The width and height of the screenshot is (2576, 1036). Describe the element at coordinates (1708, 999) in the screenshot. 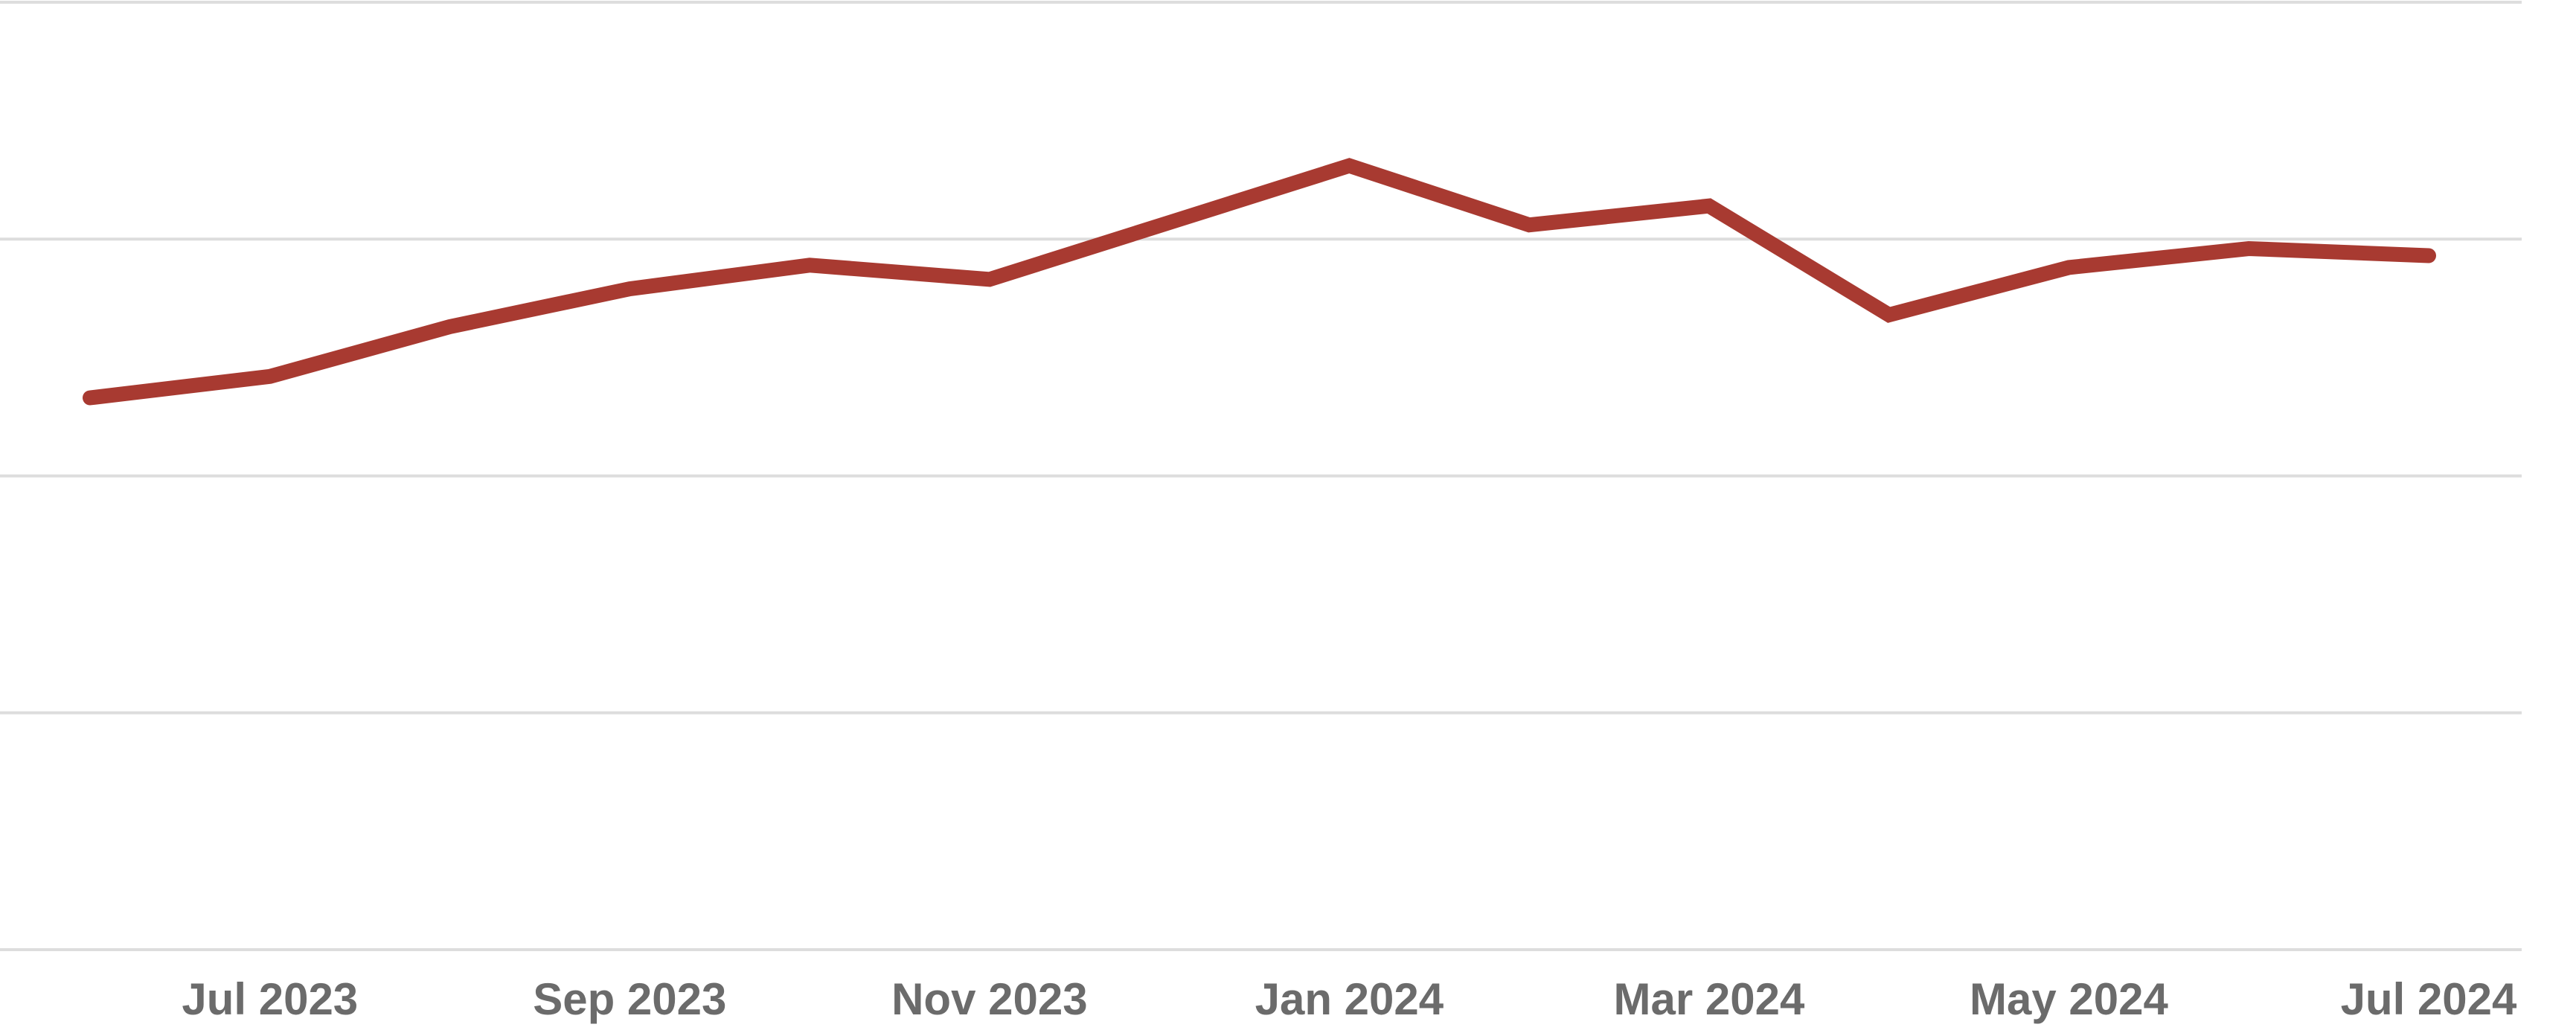

I see `x-tick-label: Mar 2024` at that location.